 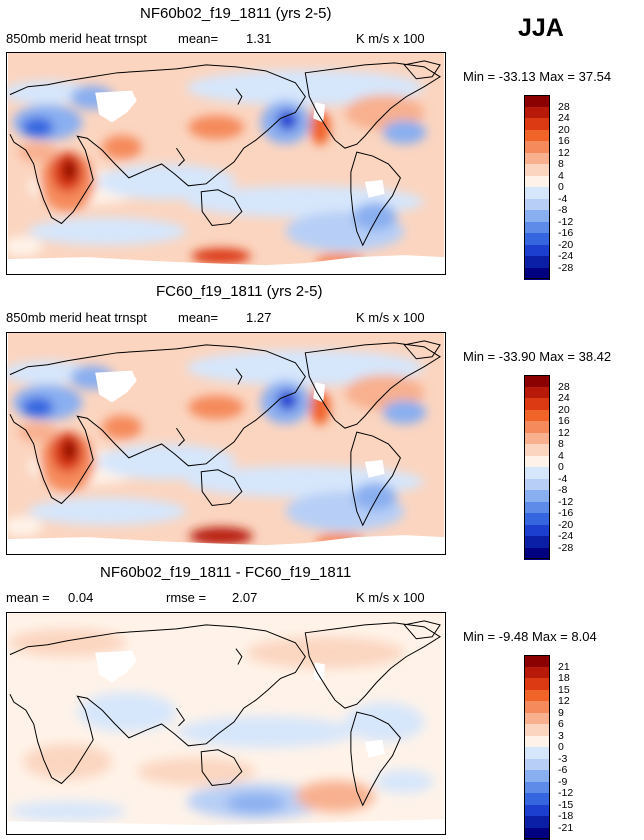 I want to click on panel1-units: K m/s x 100, so click(x=390, y=38).